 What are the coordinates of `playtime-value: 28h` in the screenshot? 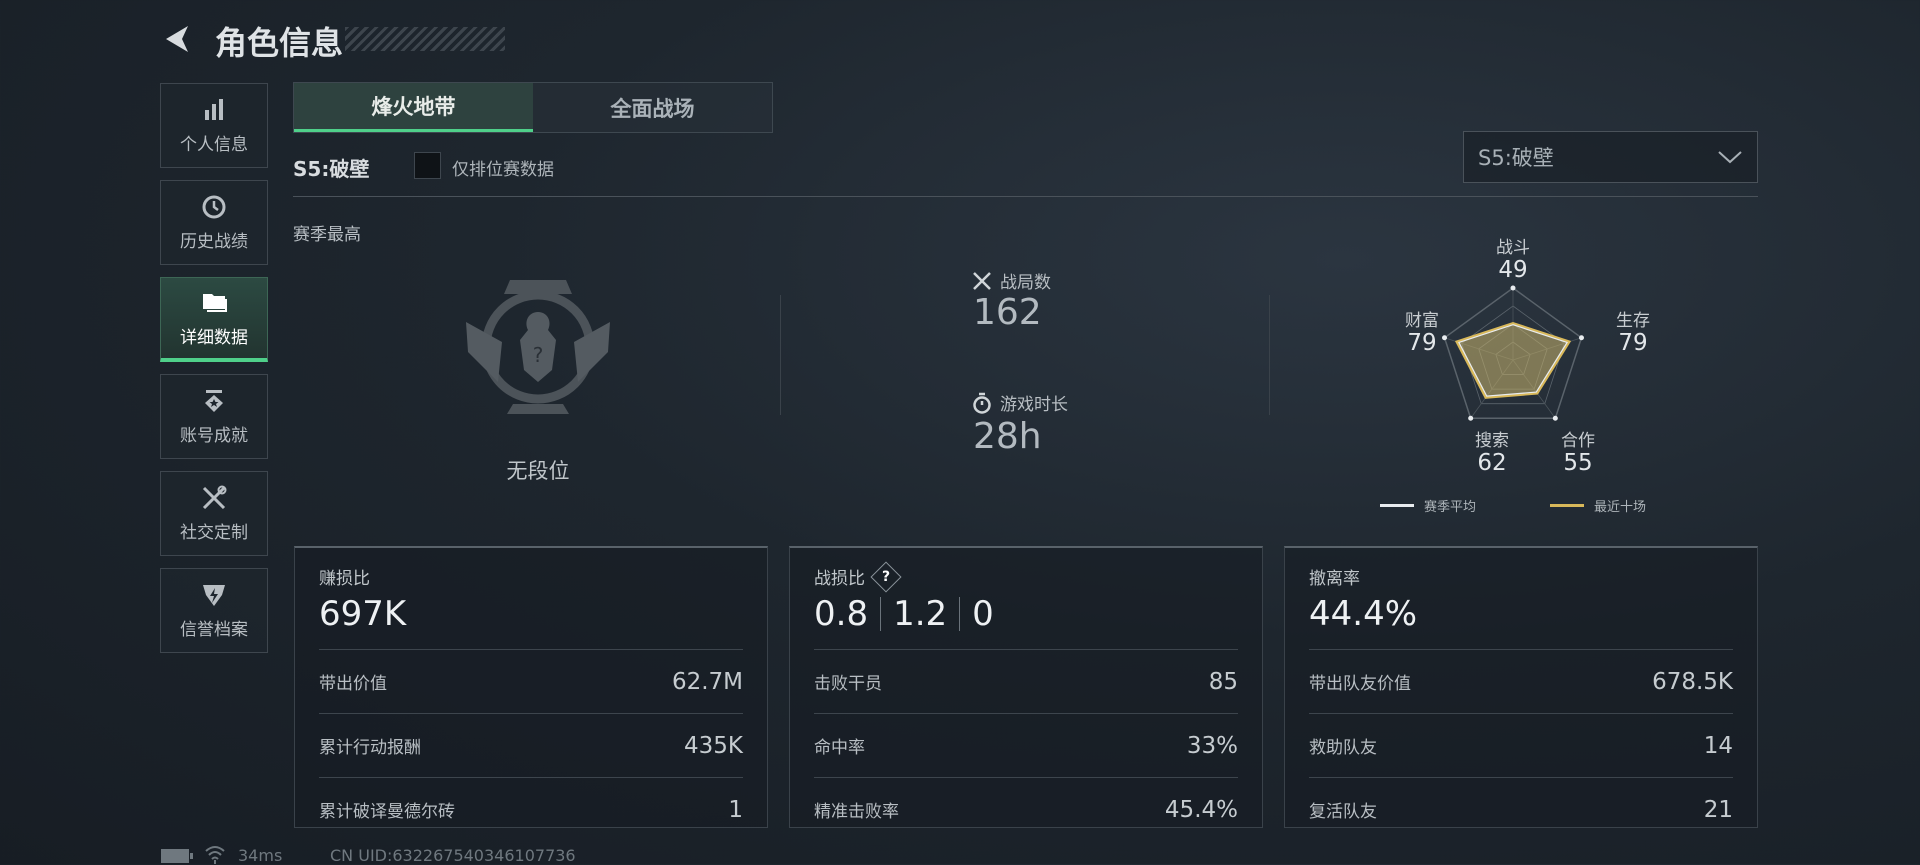 It's located at (1007, 436).